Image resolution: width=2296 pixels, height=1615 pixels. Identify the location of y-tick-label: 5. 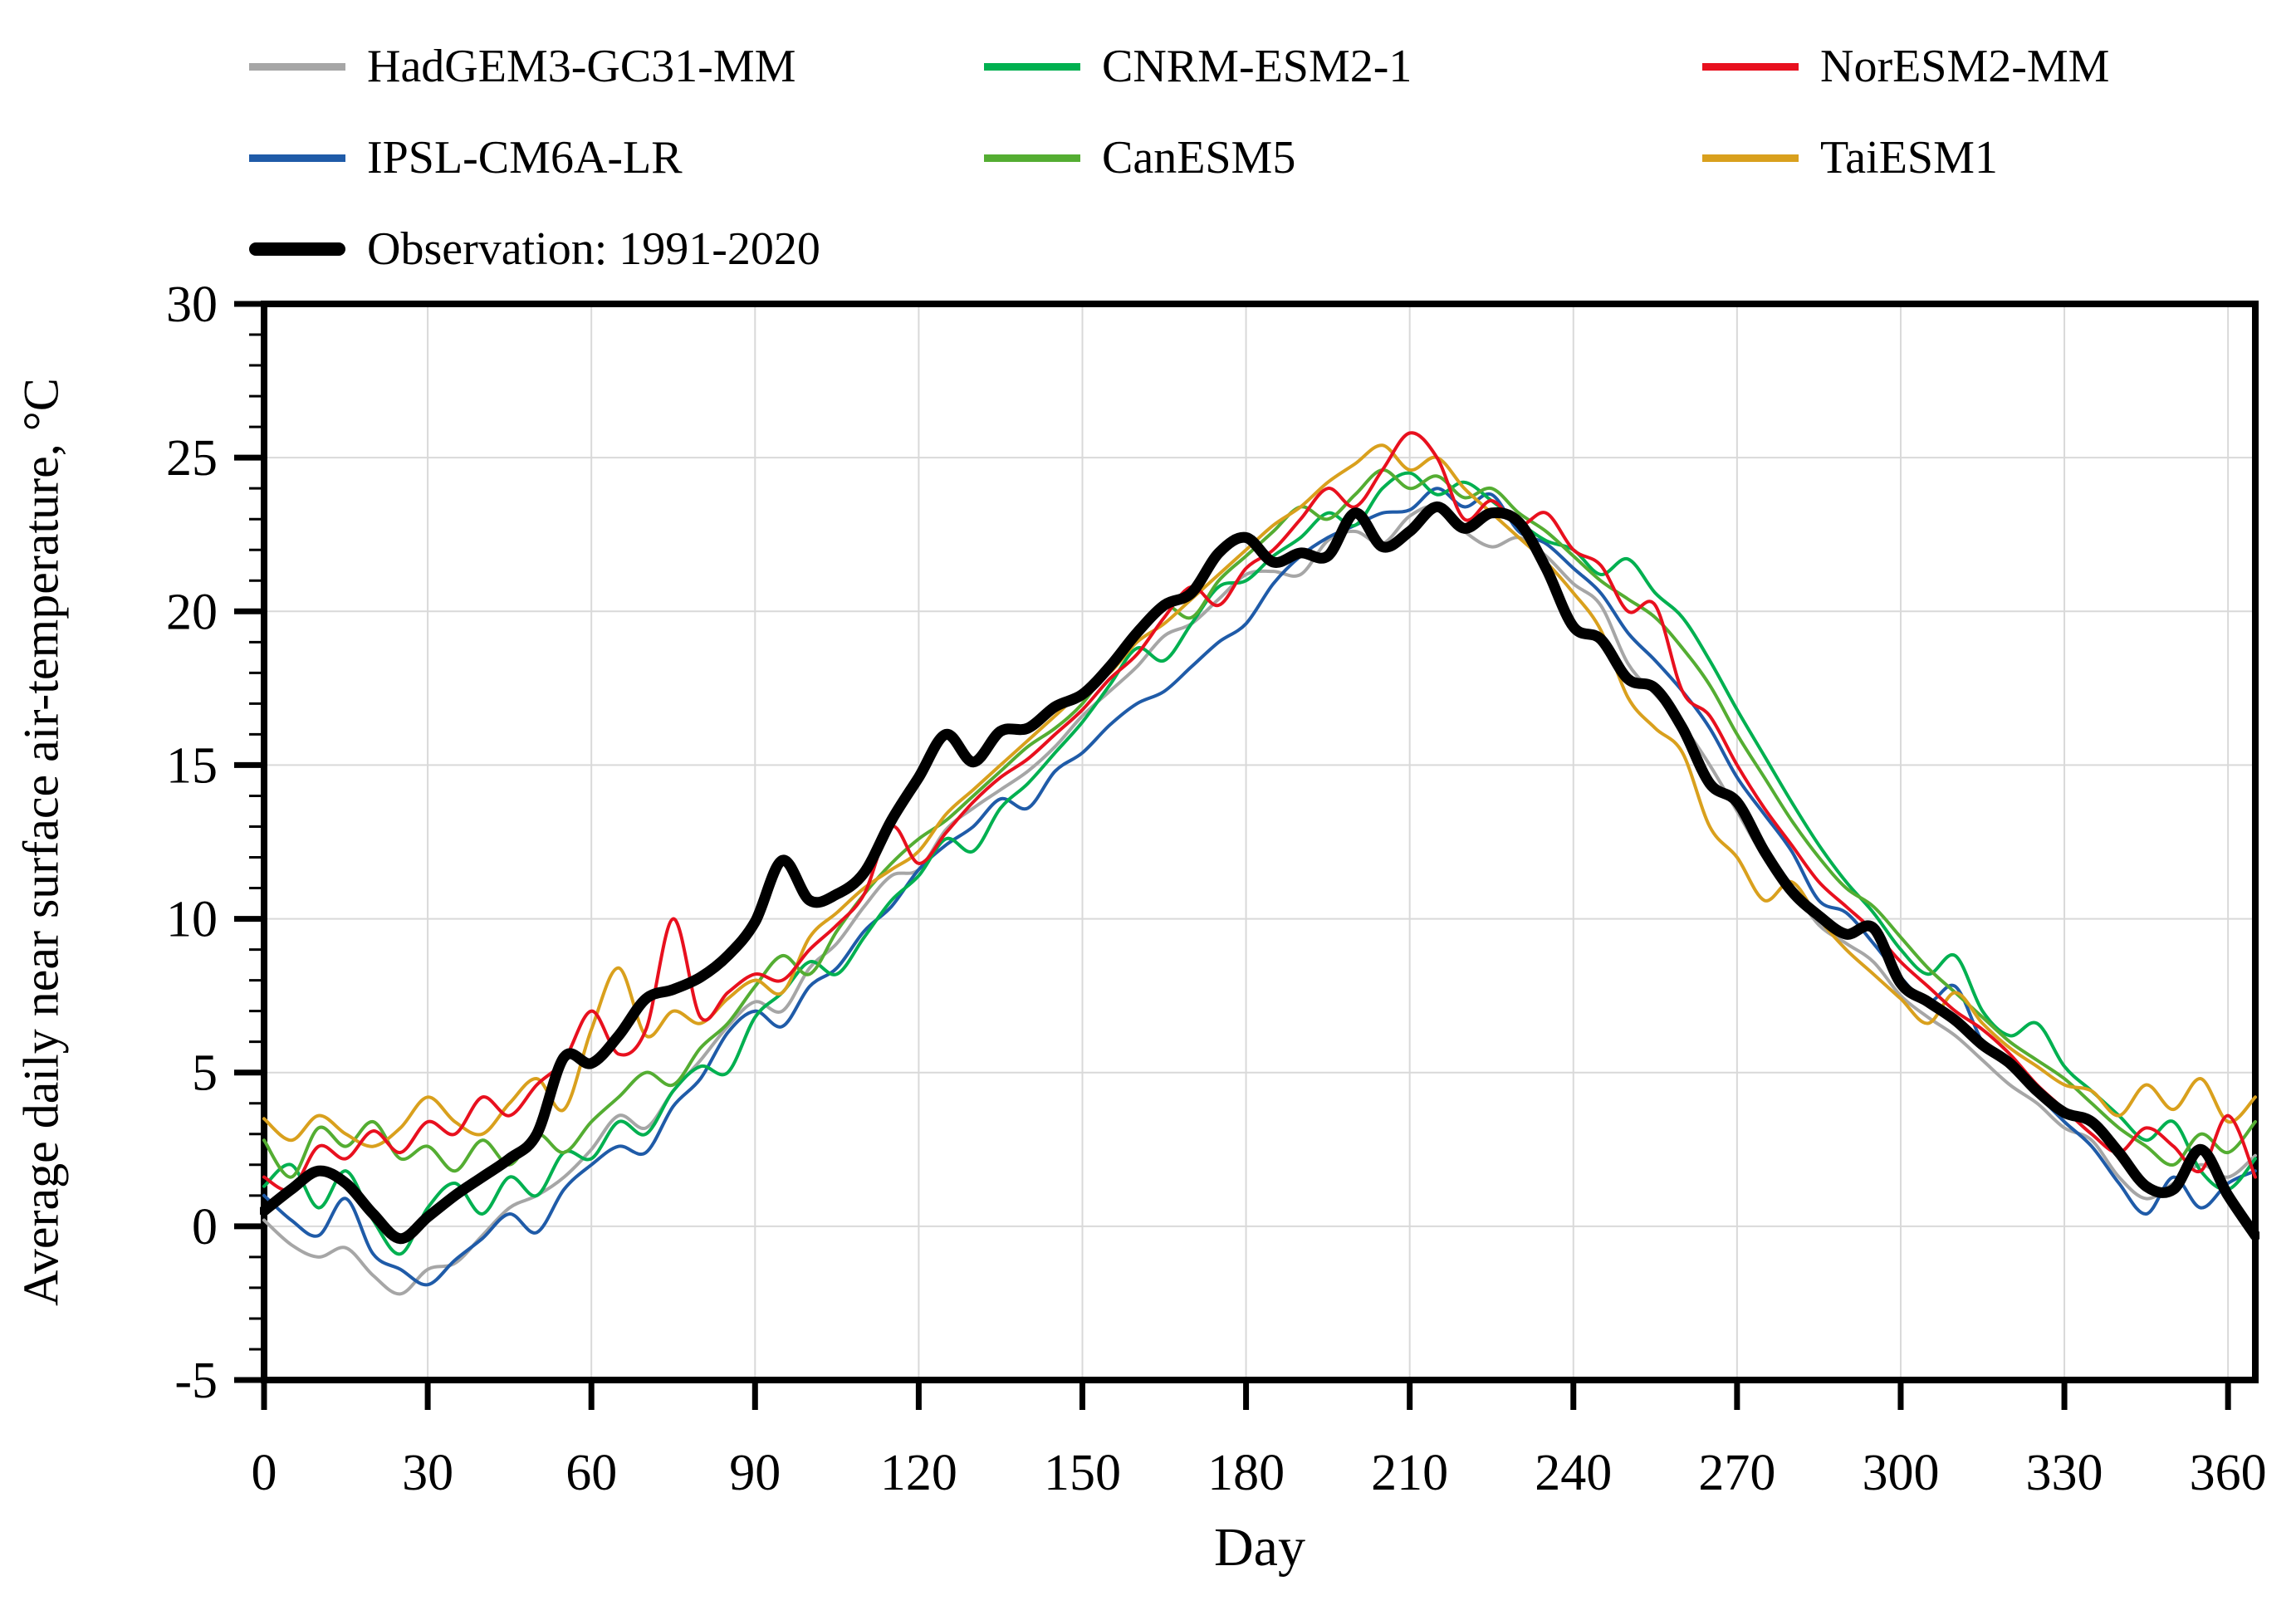
(205, 1073).